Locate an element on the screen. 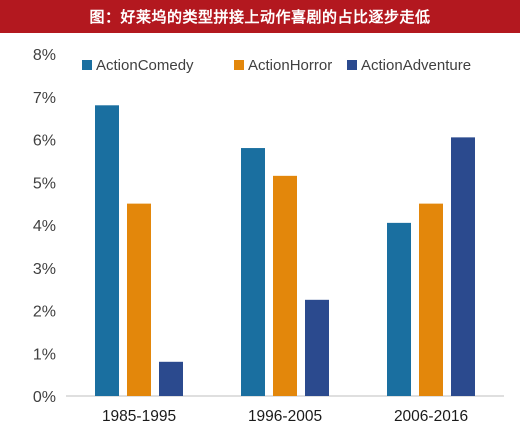 Image resolution: width=520 pixels, height=431 pixels. legend-label: ActionHorror is located at coordinates (290, 65).